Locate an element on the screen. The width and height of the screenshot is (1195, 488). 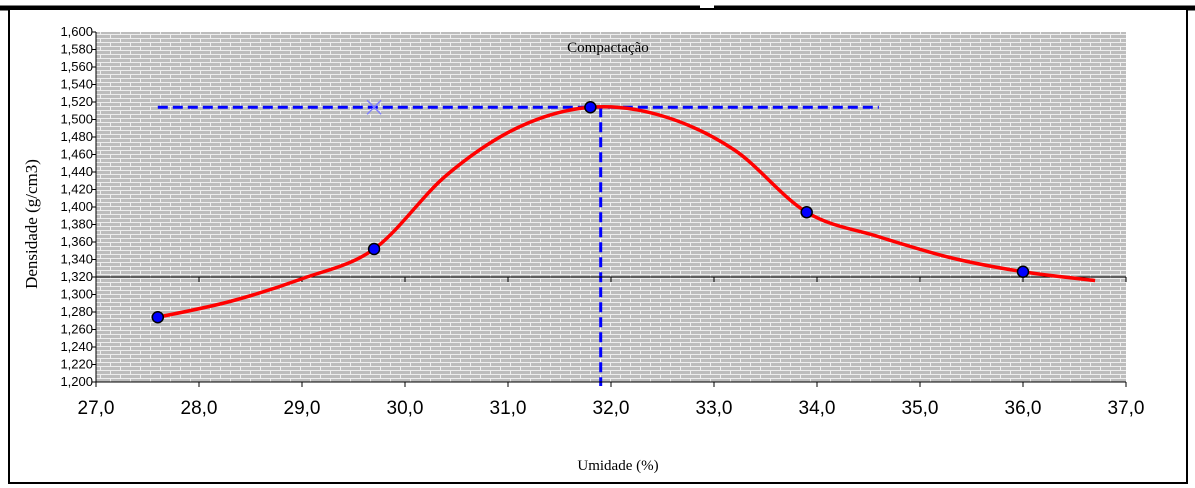
x-axis-label: Umidade (%) is located at coordinates (617, 466).